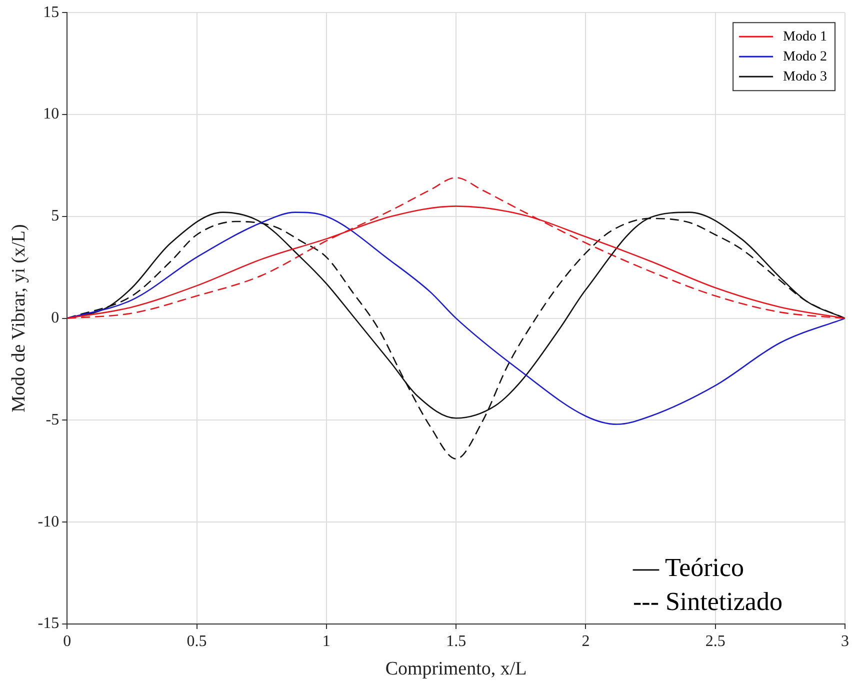 The height and width of the screenshot is (691, 853). What do you see at coordinates (53, 419) in the screenshot?
I see `y-tick-label: -5` at bounding box center [53, 419].